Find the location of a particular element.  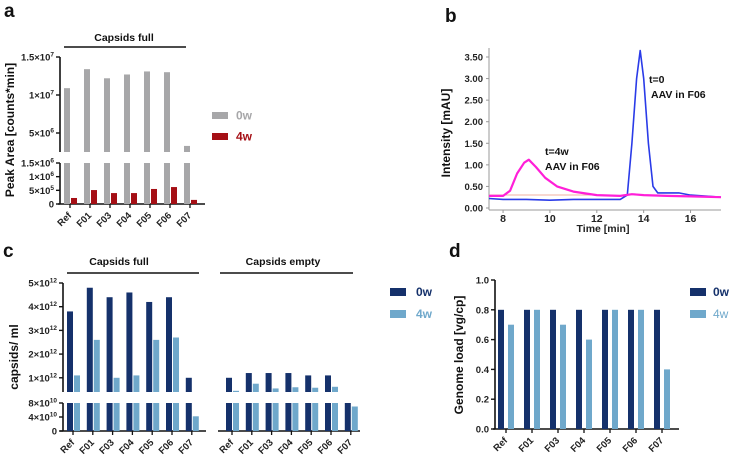

x-tick-label-d: F04 is located at coordinates (579, 445).